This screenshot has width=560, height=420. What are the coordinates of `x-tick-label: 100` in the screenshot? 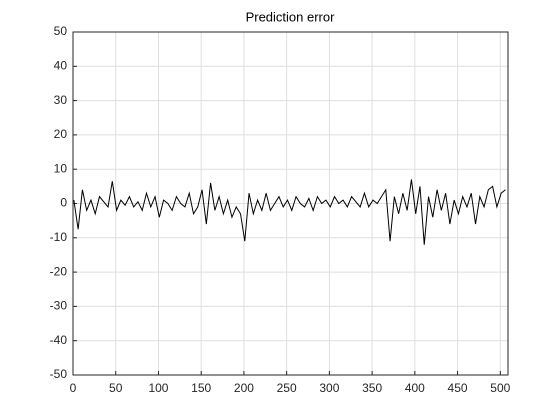 It's located at (158, 388).